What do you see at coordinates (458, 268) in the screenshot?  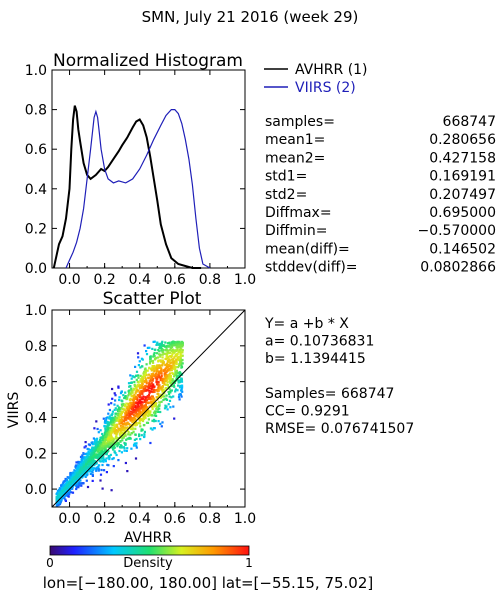 I see `stat-value: 0.0802866` at bounding box center [458, 268].